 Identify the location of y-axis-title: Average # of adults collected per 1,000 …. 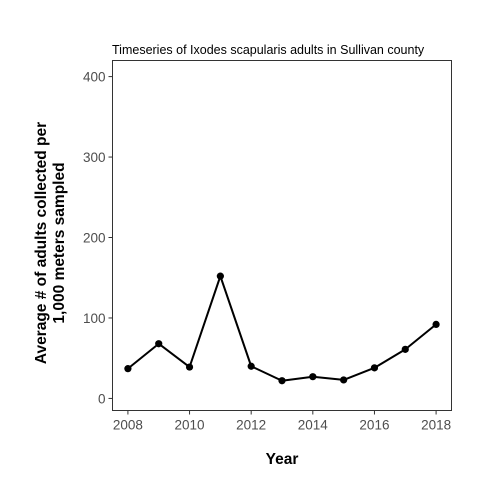
(50, 243).